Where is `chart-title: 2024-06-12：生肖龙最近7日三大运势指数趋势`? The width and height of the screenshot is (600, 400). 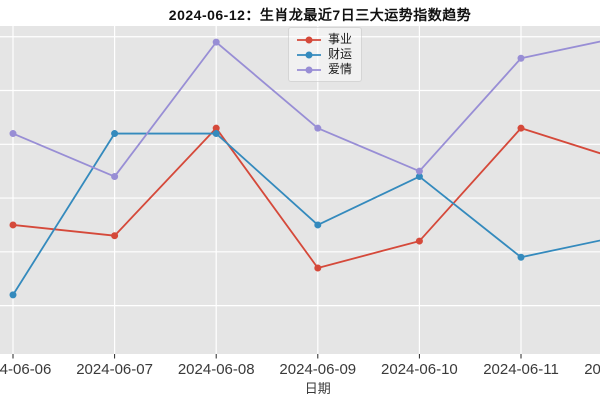 chart-title: 2024-06-12：生肖龙最近7日三大运势指数趋势 is located at coordinates (320, 15).